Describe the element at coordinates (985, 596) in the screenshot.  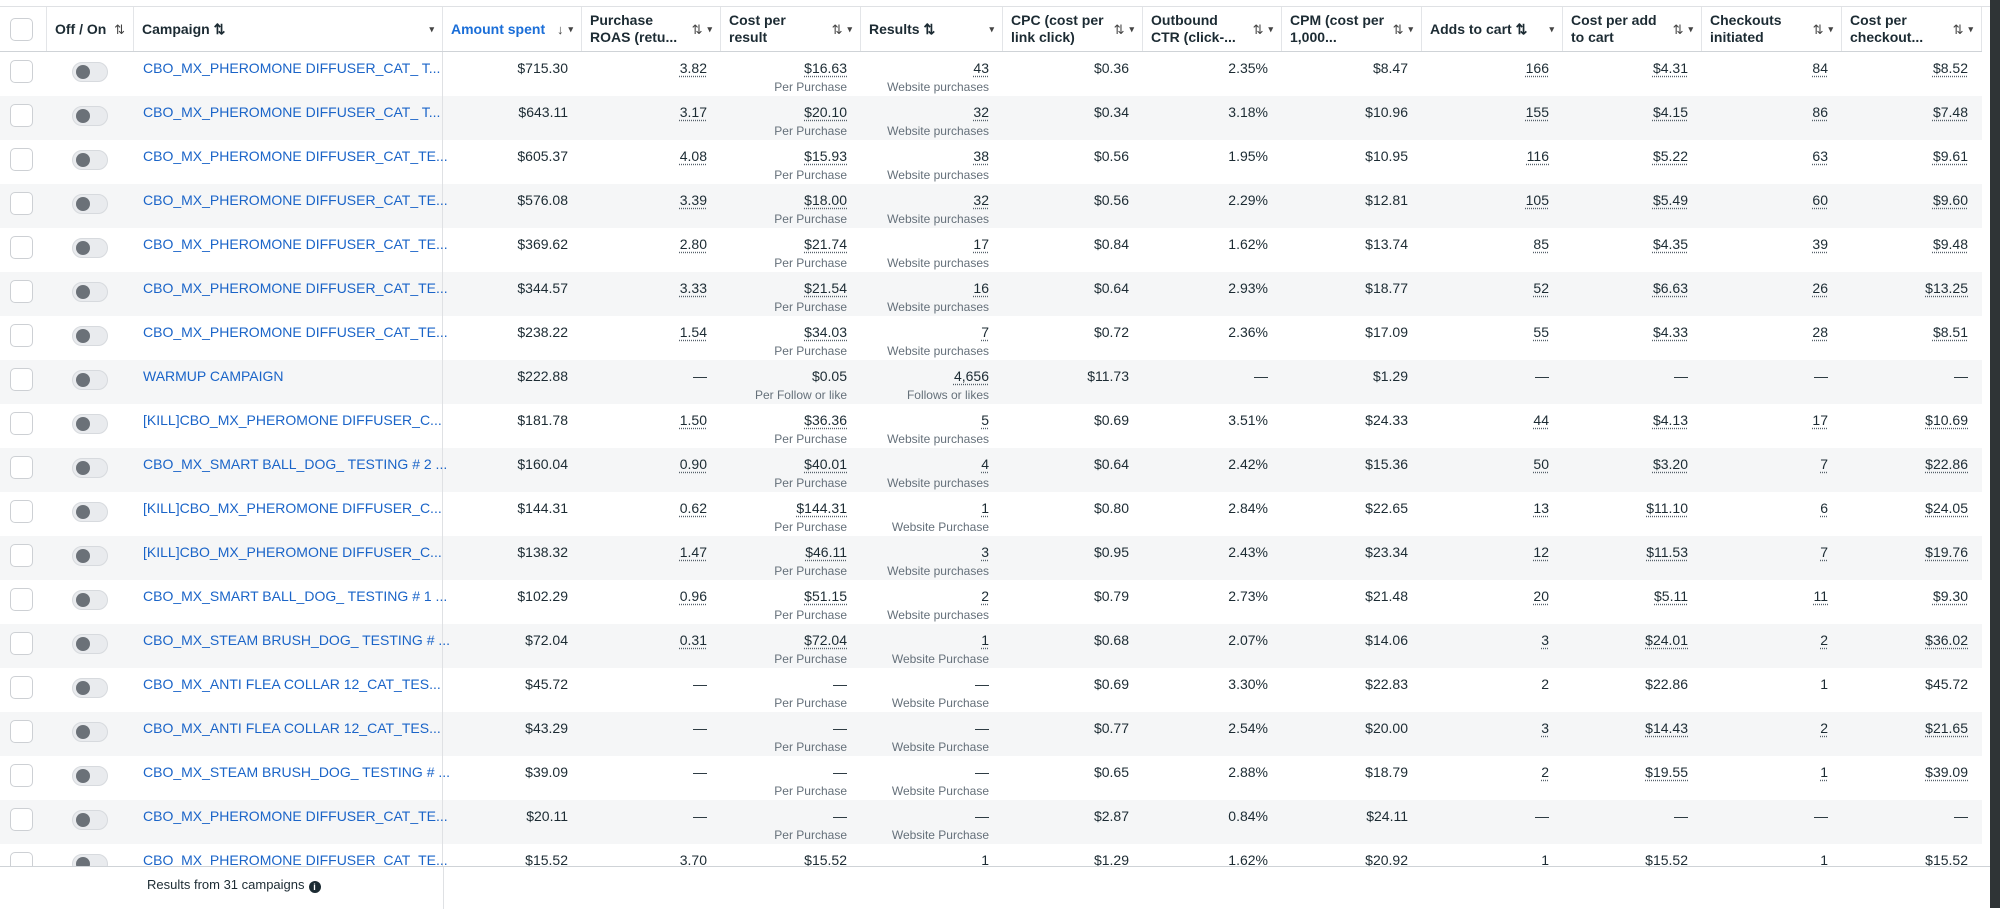
I see `results-value: 2` at that location.